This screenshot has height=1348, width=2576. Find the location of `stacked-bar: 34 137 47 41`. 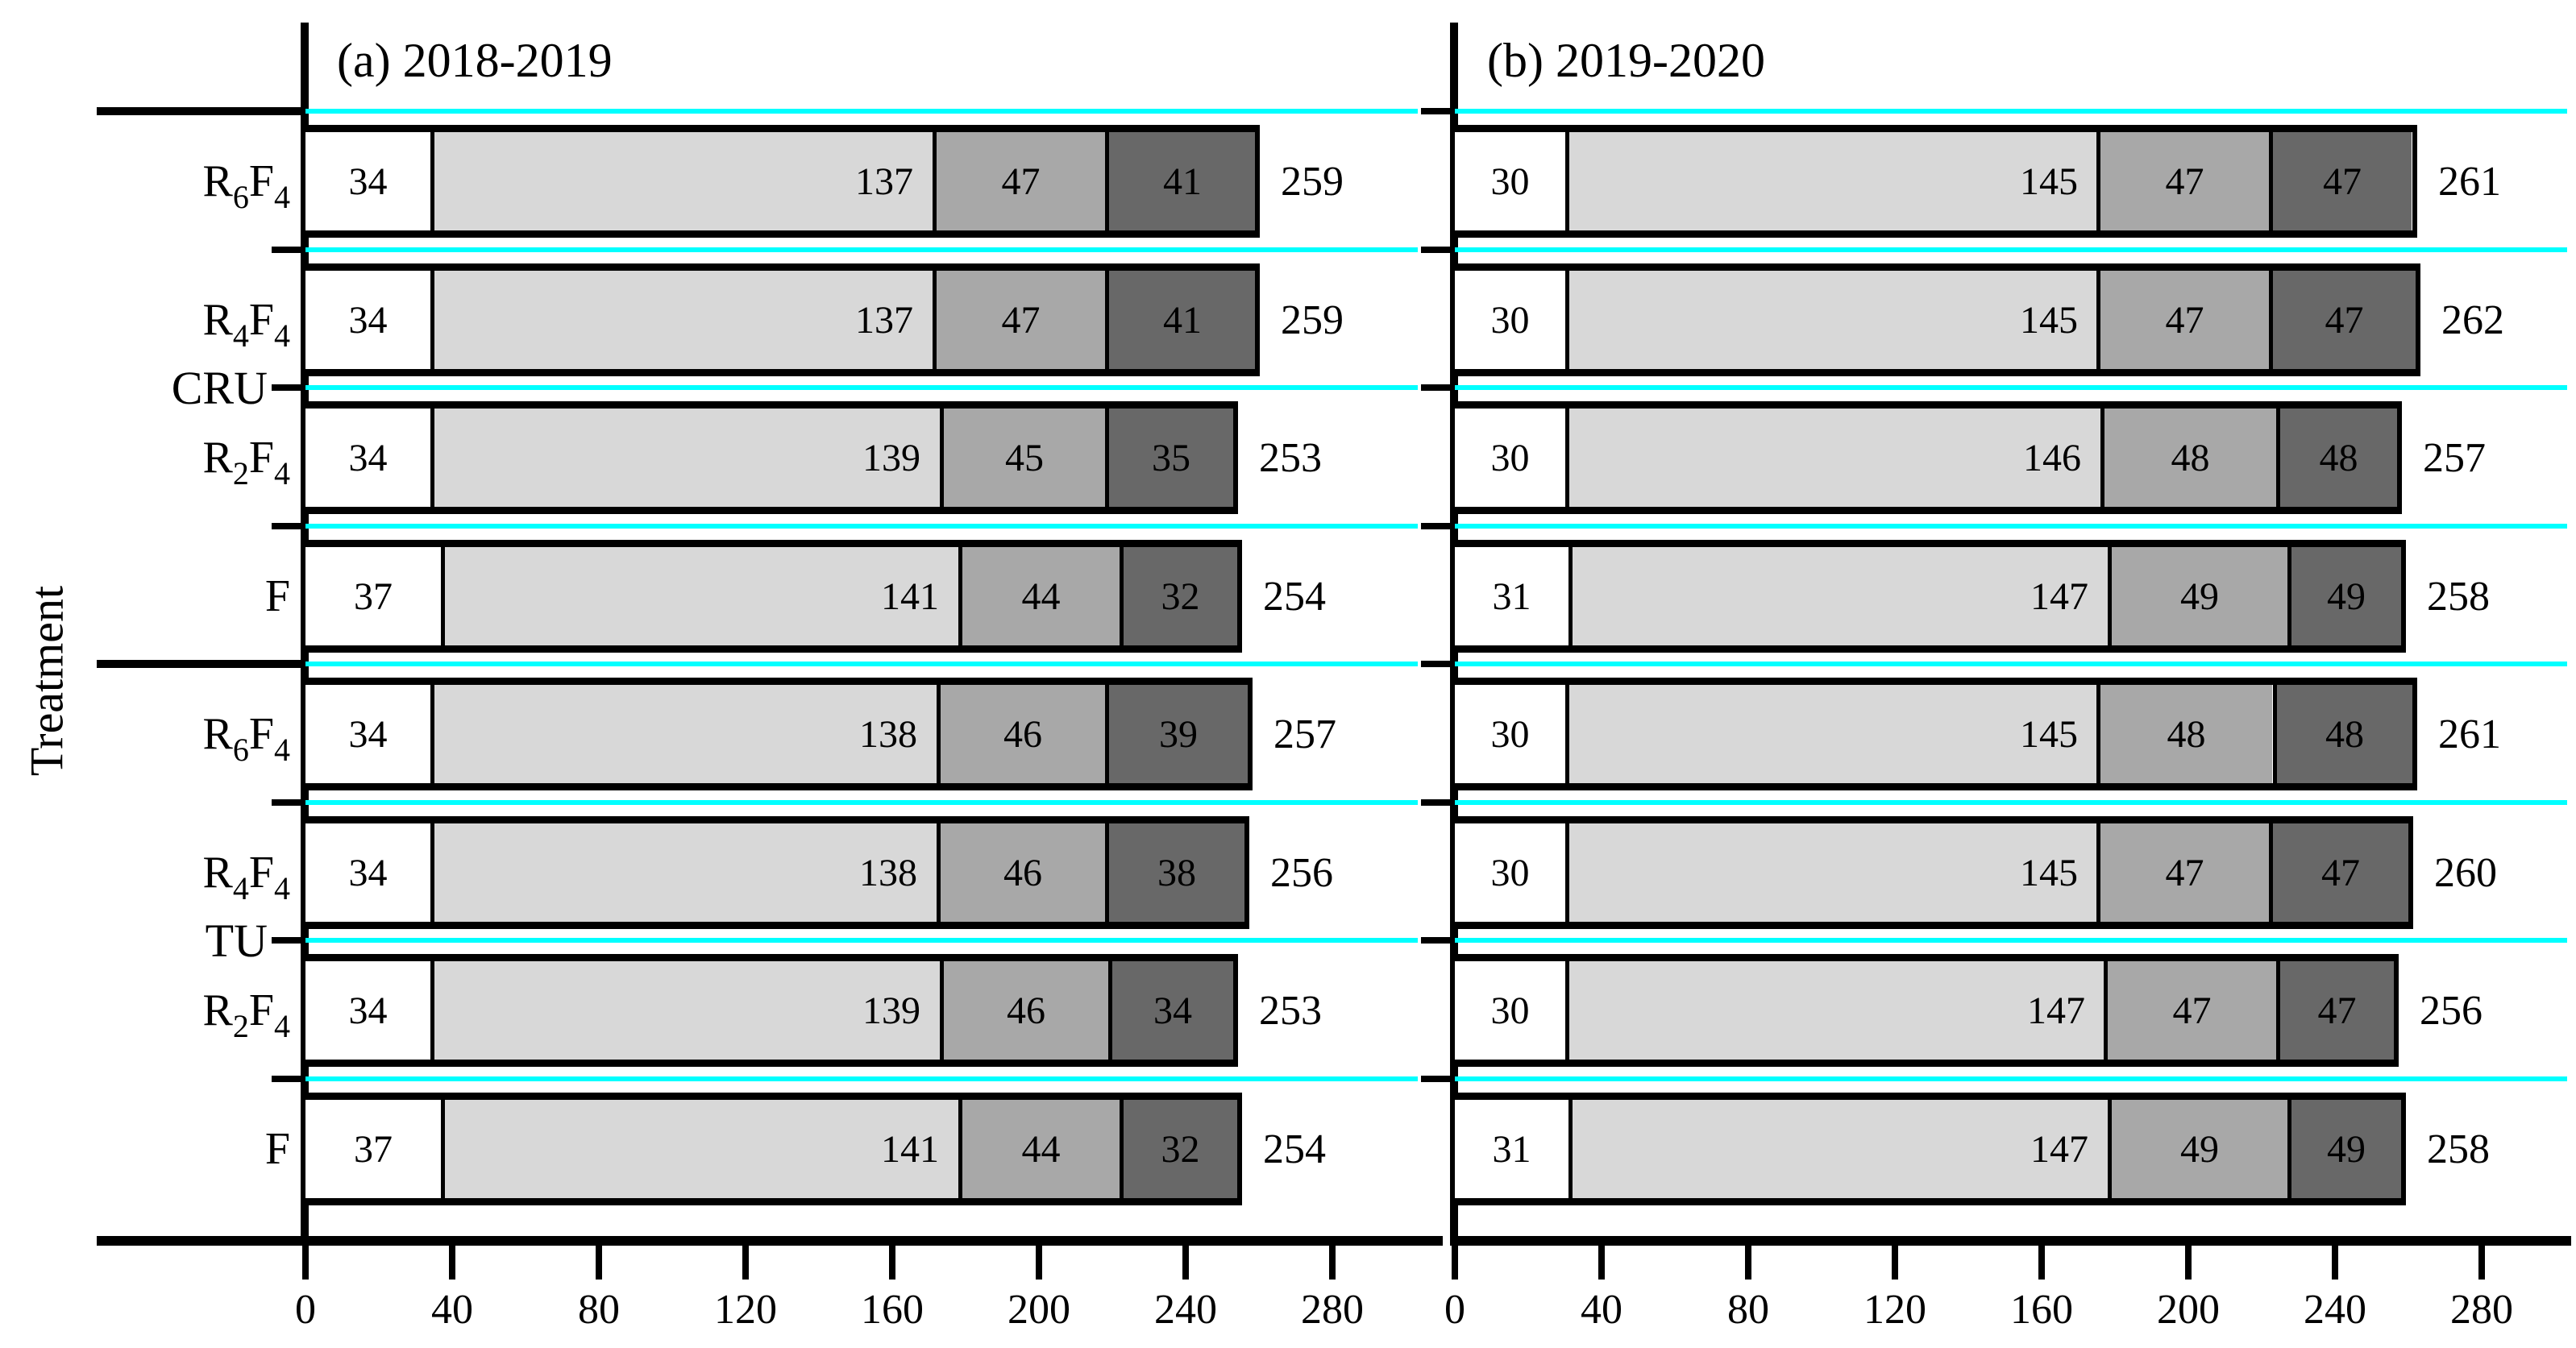

stacked-bar: 34 137 47 41 is located at coordinates (780, 181).